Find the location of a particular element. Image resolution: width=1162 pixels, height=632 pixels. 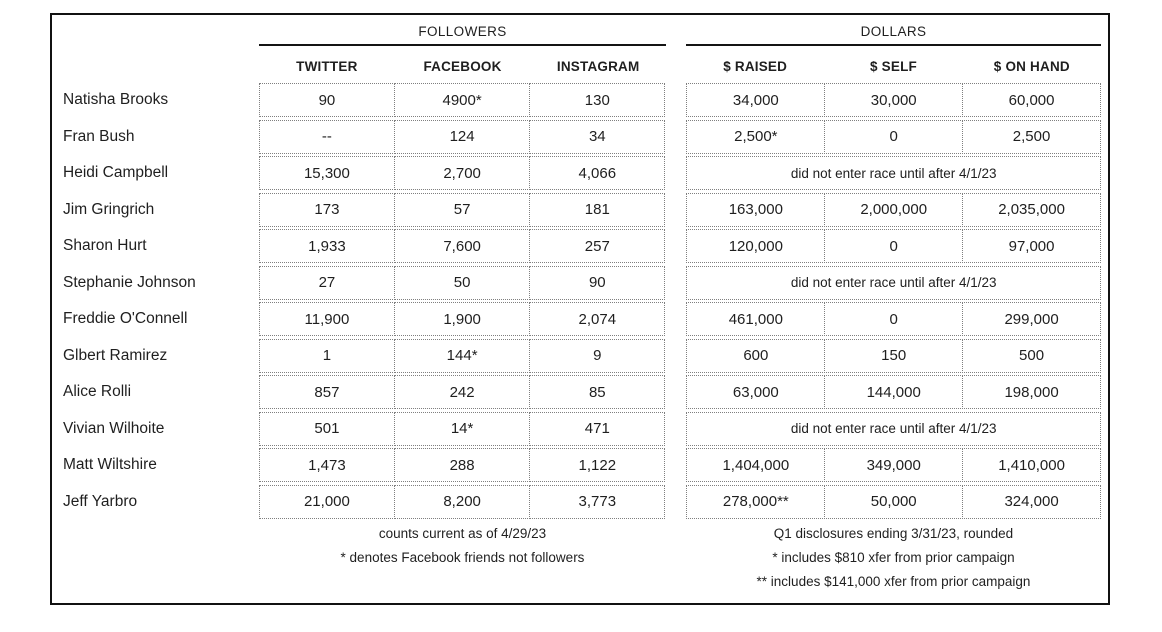

twitter-cell: 15,300 is located at coordinates (327, 173).